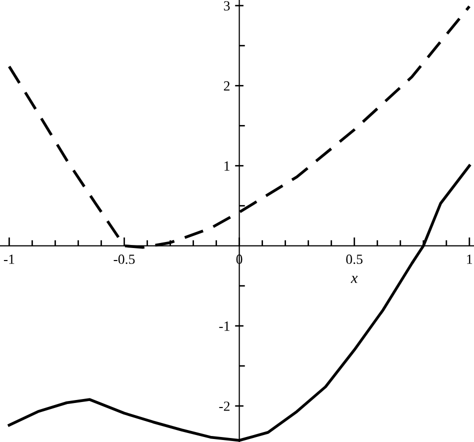 This screenshot has height=442, width=474. Describe the element at coordinates (469, 259) in the screenshot. I see `x-tick-label: 1` at that location.